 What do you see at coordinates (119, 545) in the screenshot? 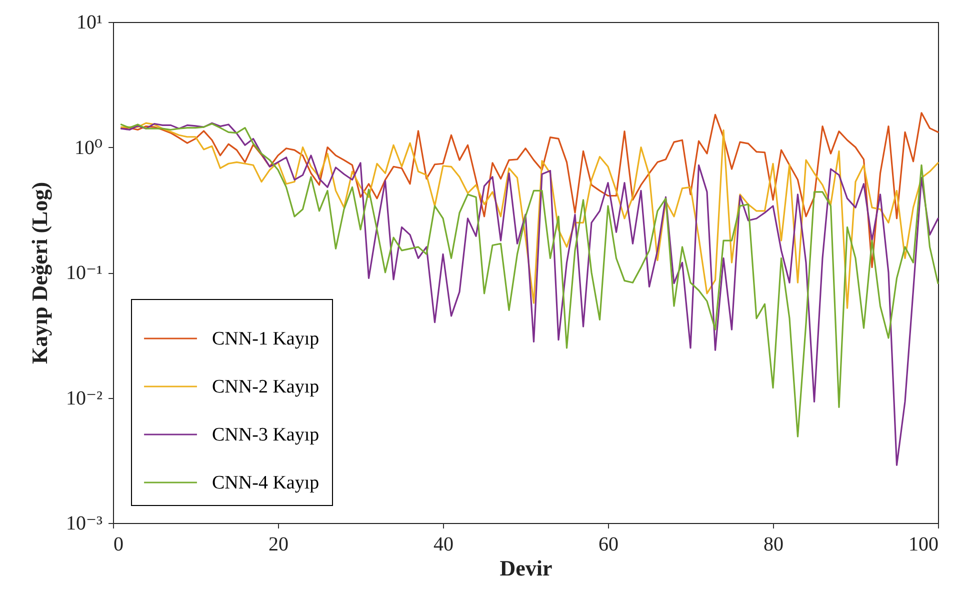
I see `x-tick-label: 0` at bounding box center [119, 545].